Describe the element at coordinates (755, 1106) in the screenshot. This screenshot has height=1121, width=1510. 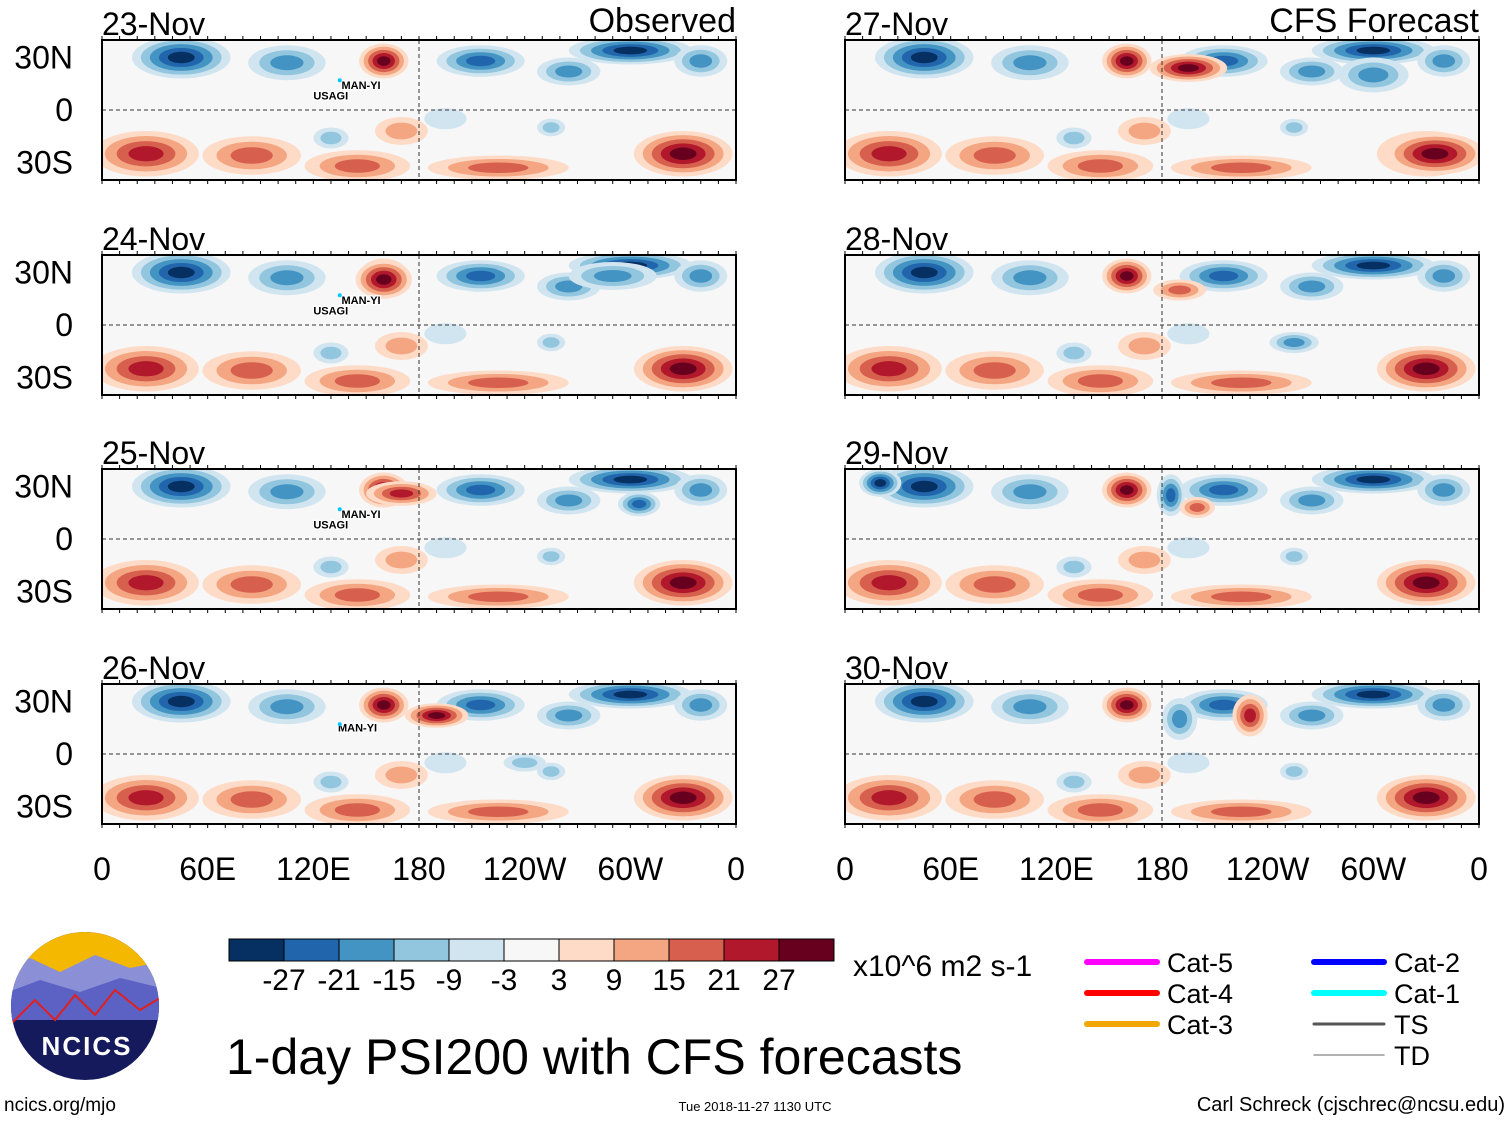
I see `footer-timestamp: Tue 2018-11-27 1130 UTC` at that location.